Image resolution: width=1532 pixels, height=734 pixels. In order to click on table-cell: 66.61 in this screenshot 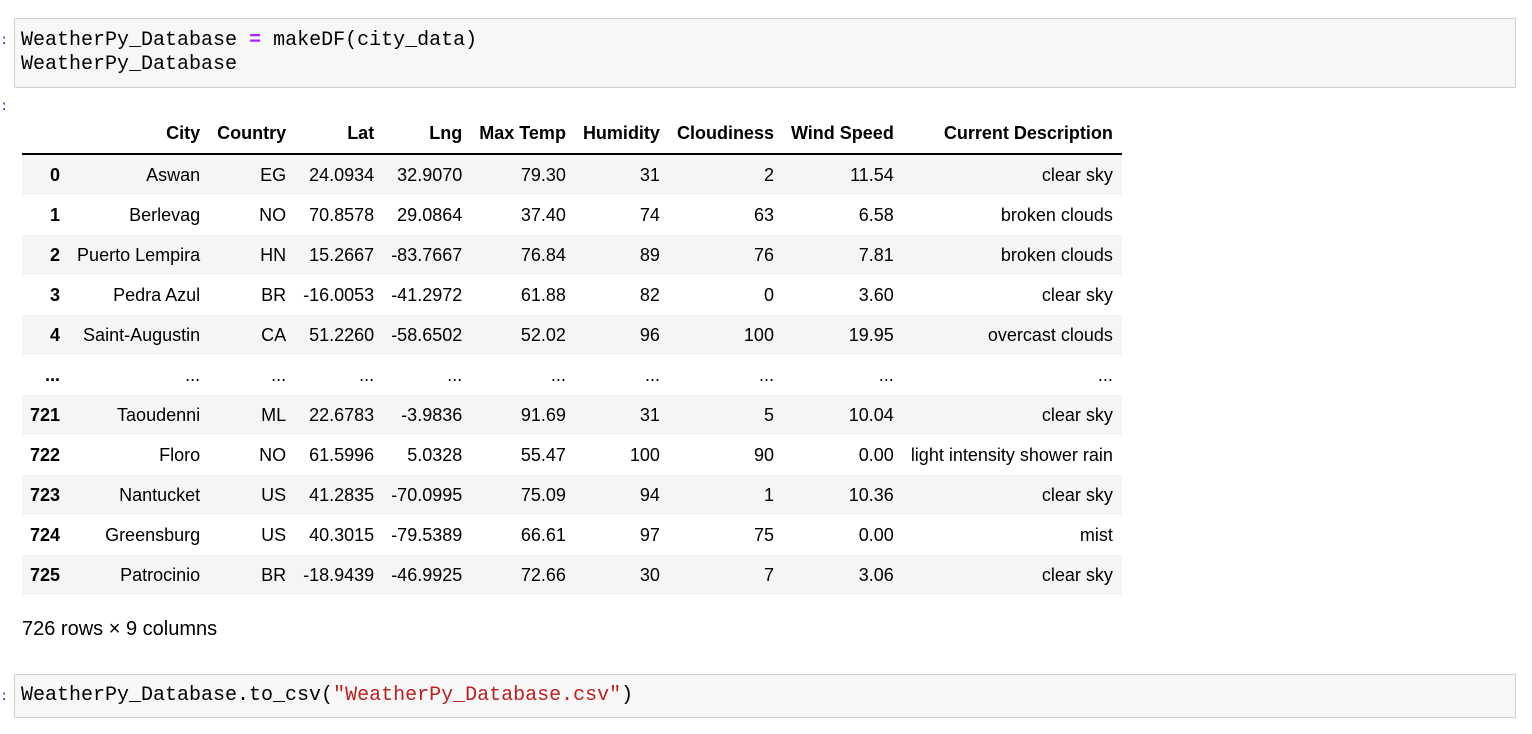, I will do `click(543, 534)`.